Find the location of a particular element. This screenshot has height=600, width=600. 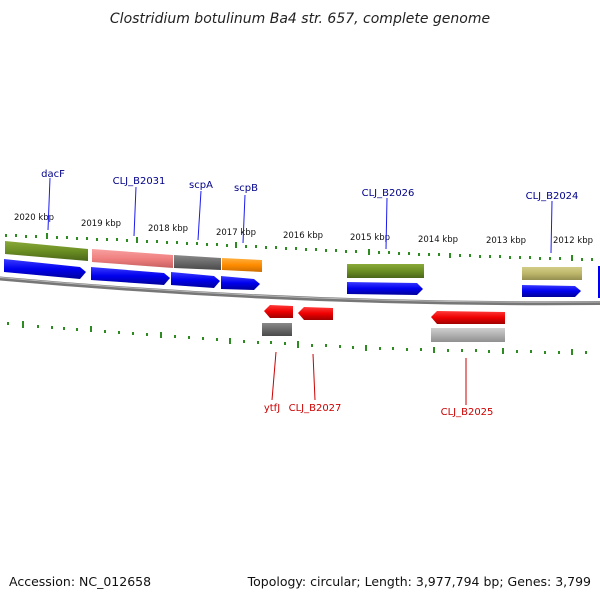

lower-tick-row is located at coordinates (297, 338).